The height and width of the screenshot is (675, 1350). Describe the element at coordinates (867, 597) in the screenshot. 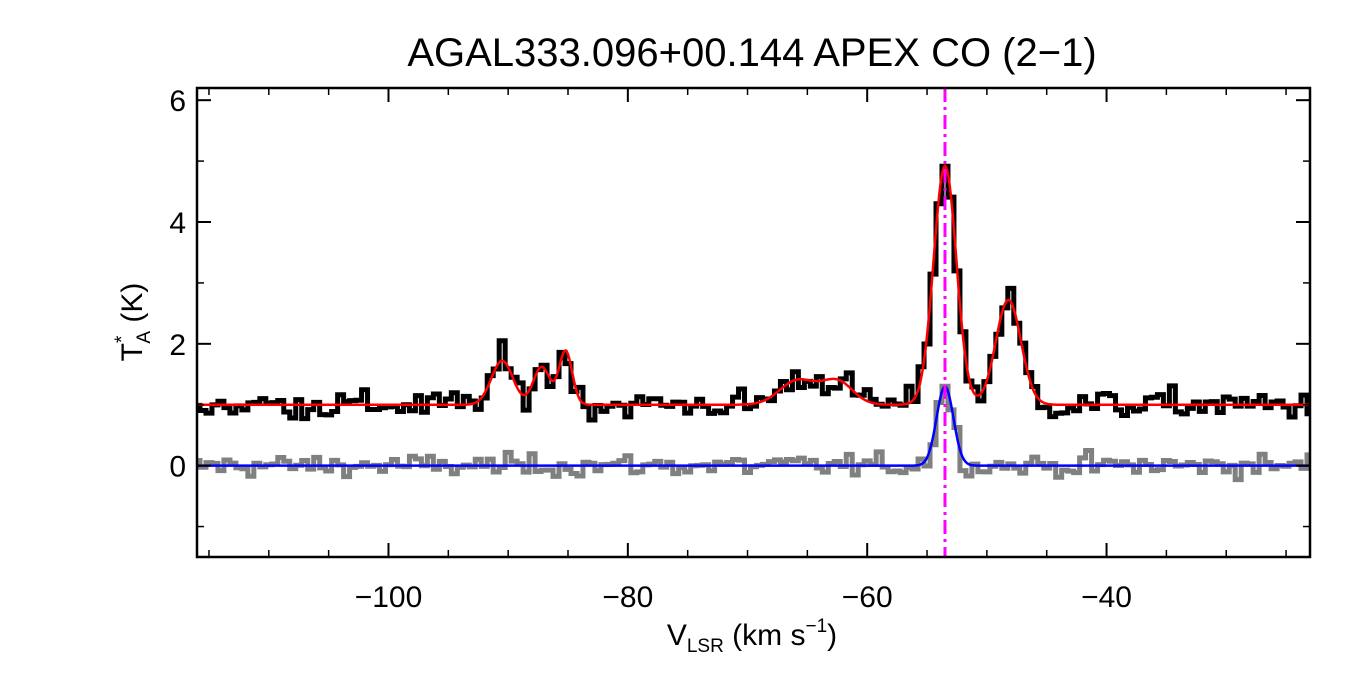

I see `x-tick-label: −60` at that location.